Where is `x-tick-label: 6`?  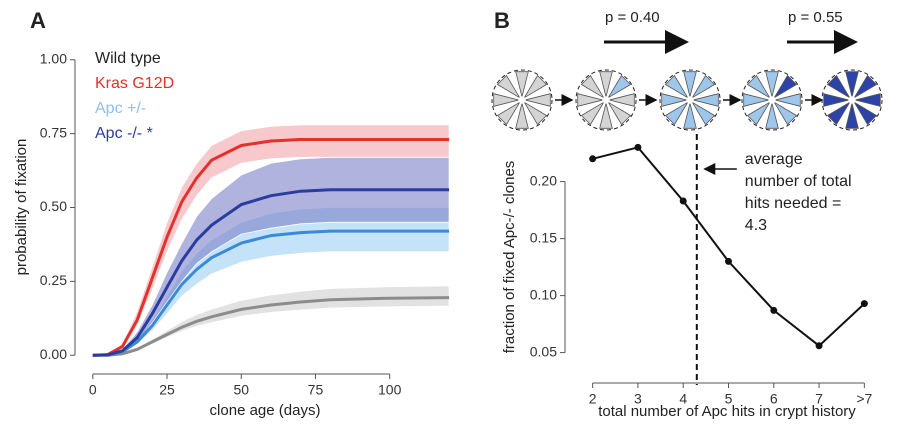 x-tick-label: 6 is located at coordinates (774, 399).